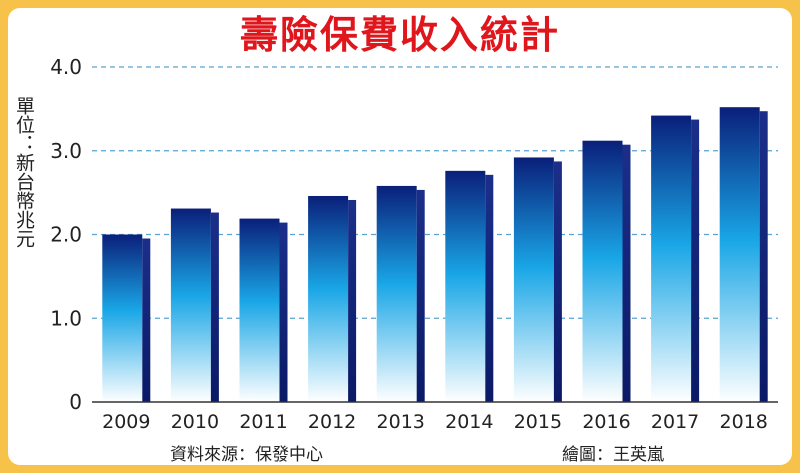  I want to click on x-tick-label: 2009, so click(126, 422).